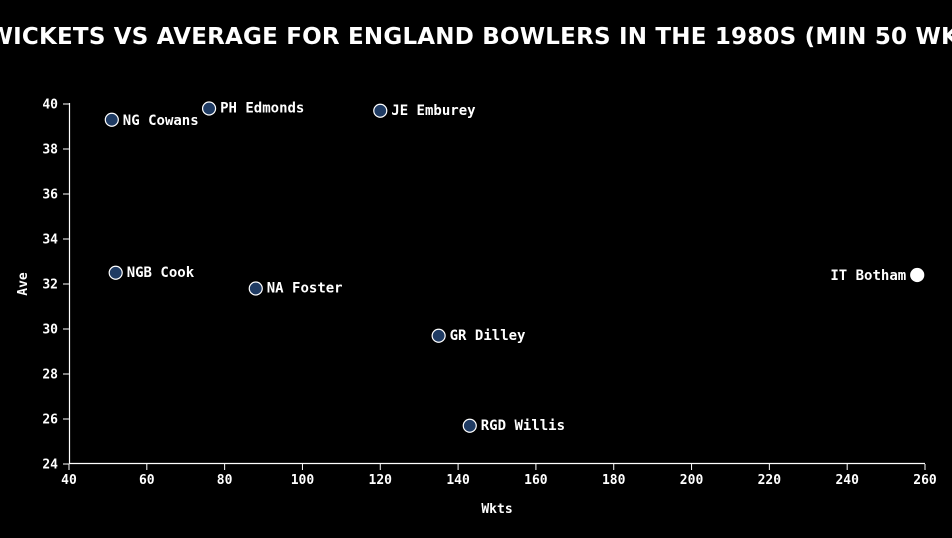 The height and width of the screenshot is (538, 952). I want to click on x-tick-label: 80, so click(225, 480).